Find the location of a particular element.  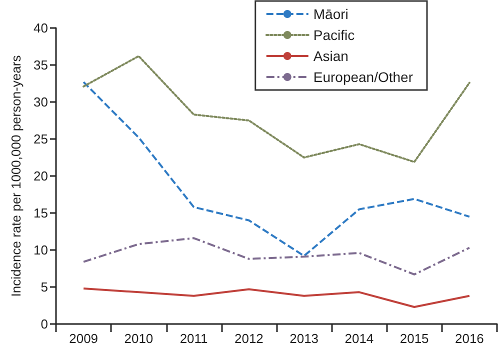

legend-label: Asian is located at coordinates (330, 56).